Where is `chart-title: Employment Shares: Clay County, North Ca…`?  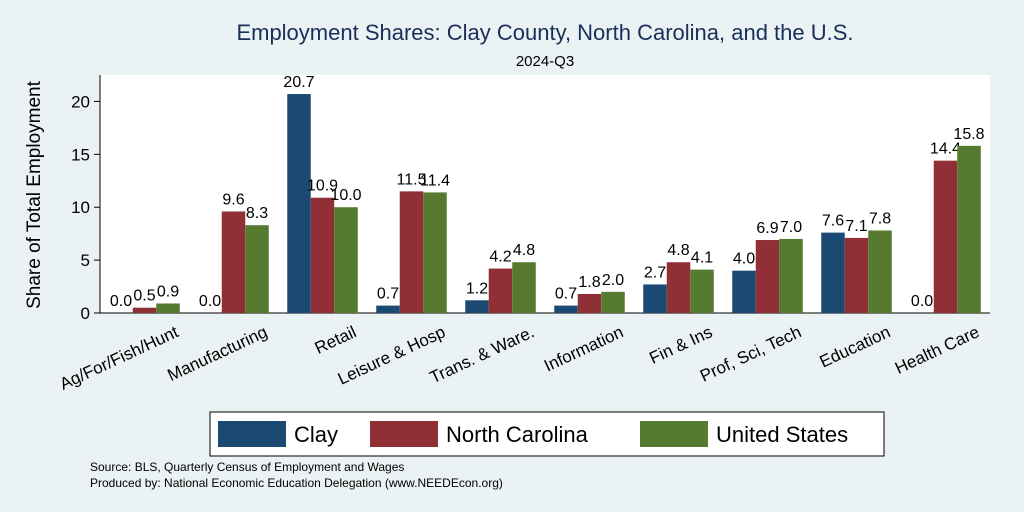
chart-title: Employment Shares: Clay County, North Ca… is located at coordinates (544, 32).